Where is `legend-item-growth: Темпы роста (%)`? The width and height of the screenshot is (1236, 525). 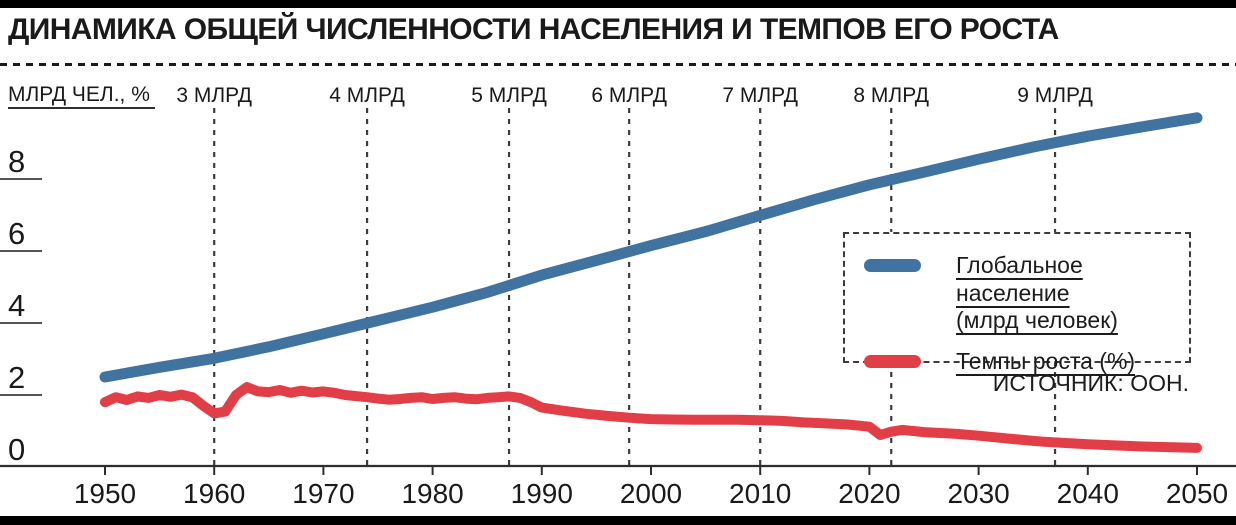 legend-item-growth: Темпы роста (%) is located at coordinates (1026, 362).